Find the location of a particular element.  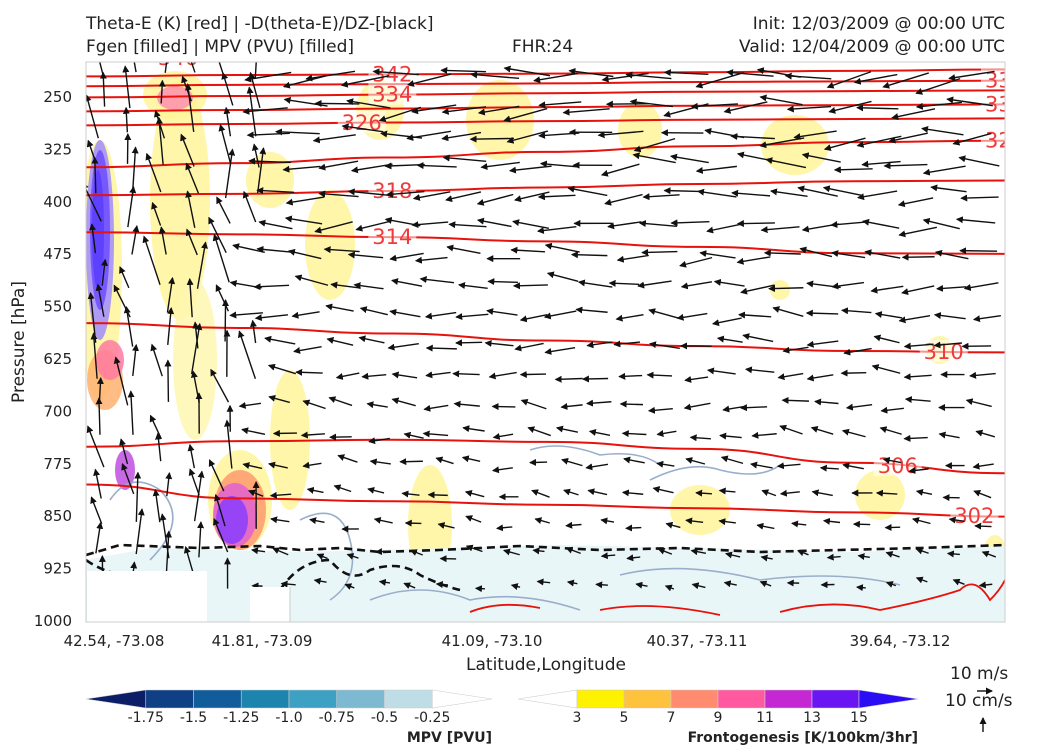

y-tick-400: 400 is located at coordinates (57, 202).